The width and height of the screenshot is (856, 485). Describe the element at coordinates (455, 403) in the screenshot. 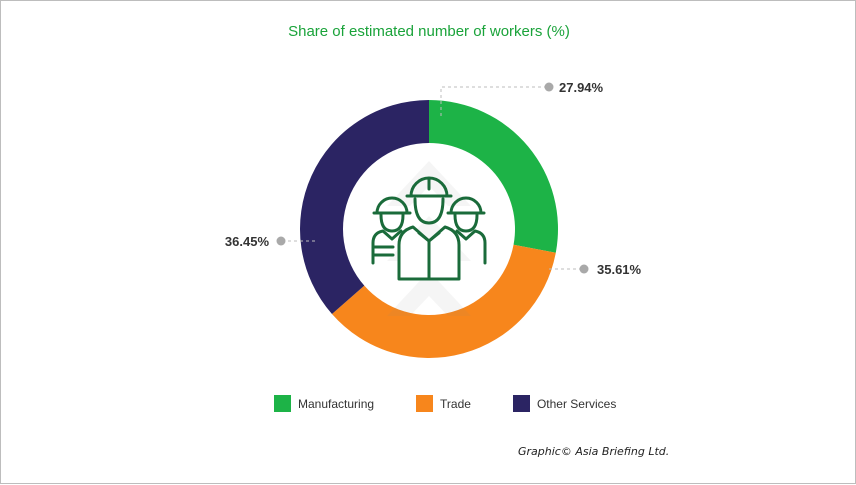

I see `legend-label: Trade` at that location.